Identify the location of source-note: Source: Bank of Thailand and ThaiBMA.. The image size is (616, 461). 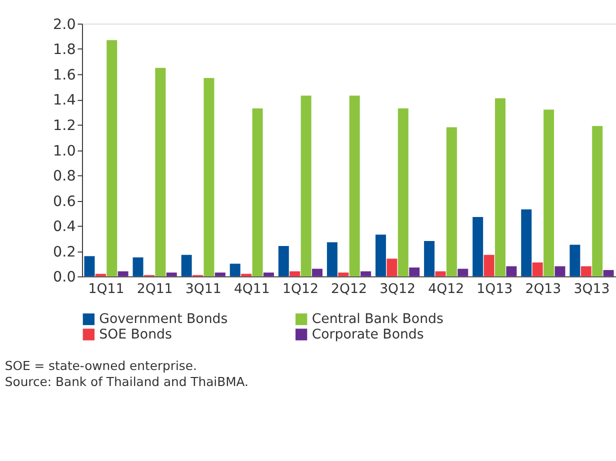
(126, 382).